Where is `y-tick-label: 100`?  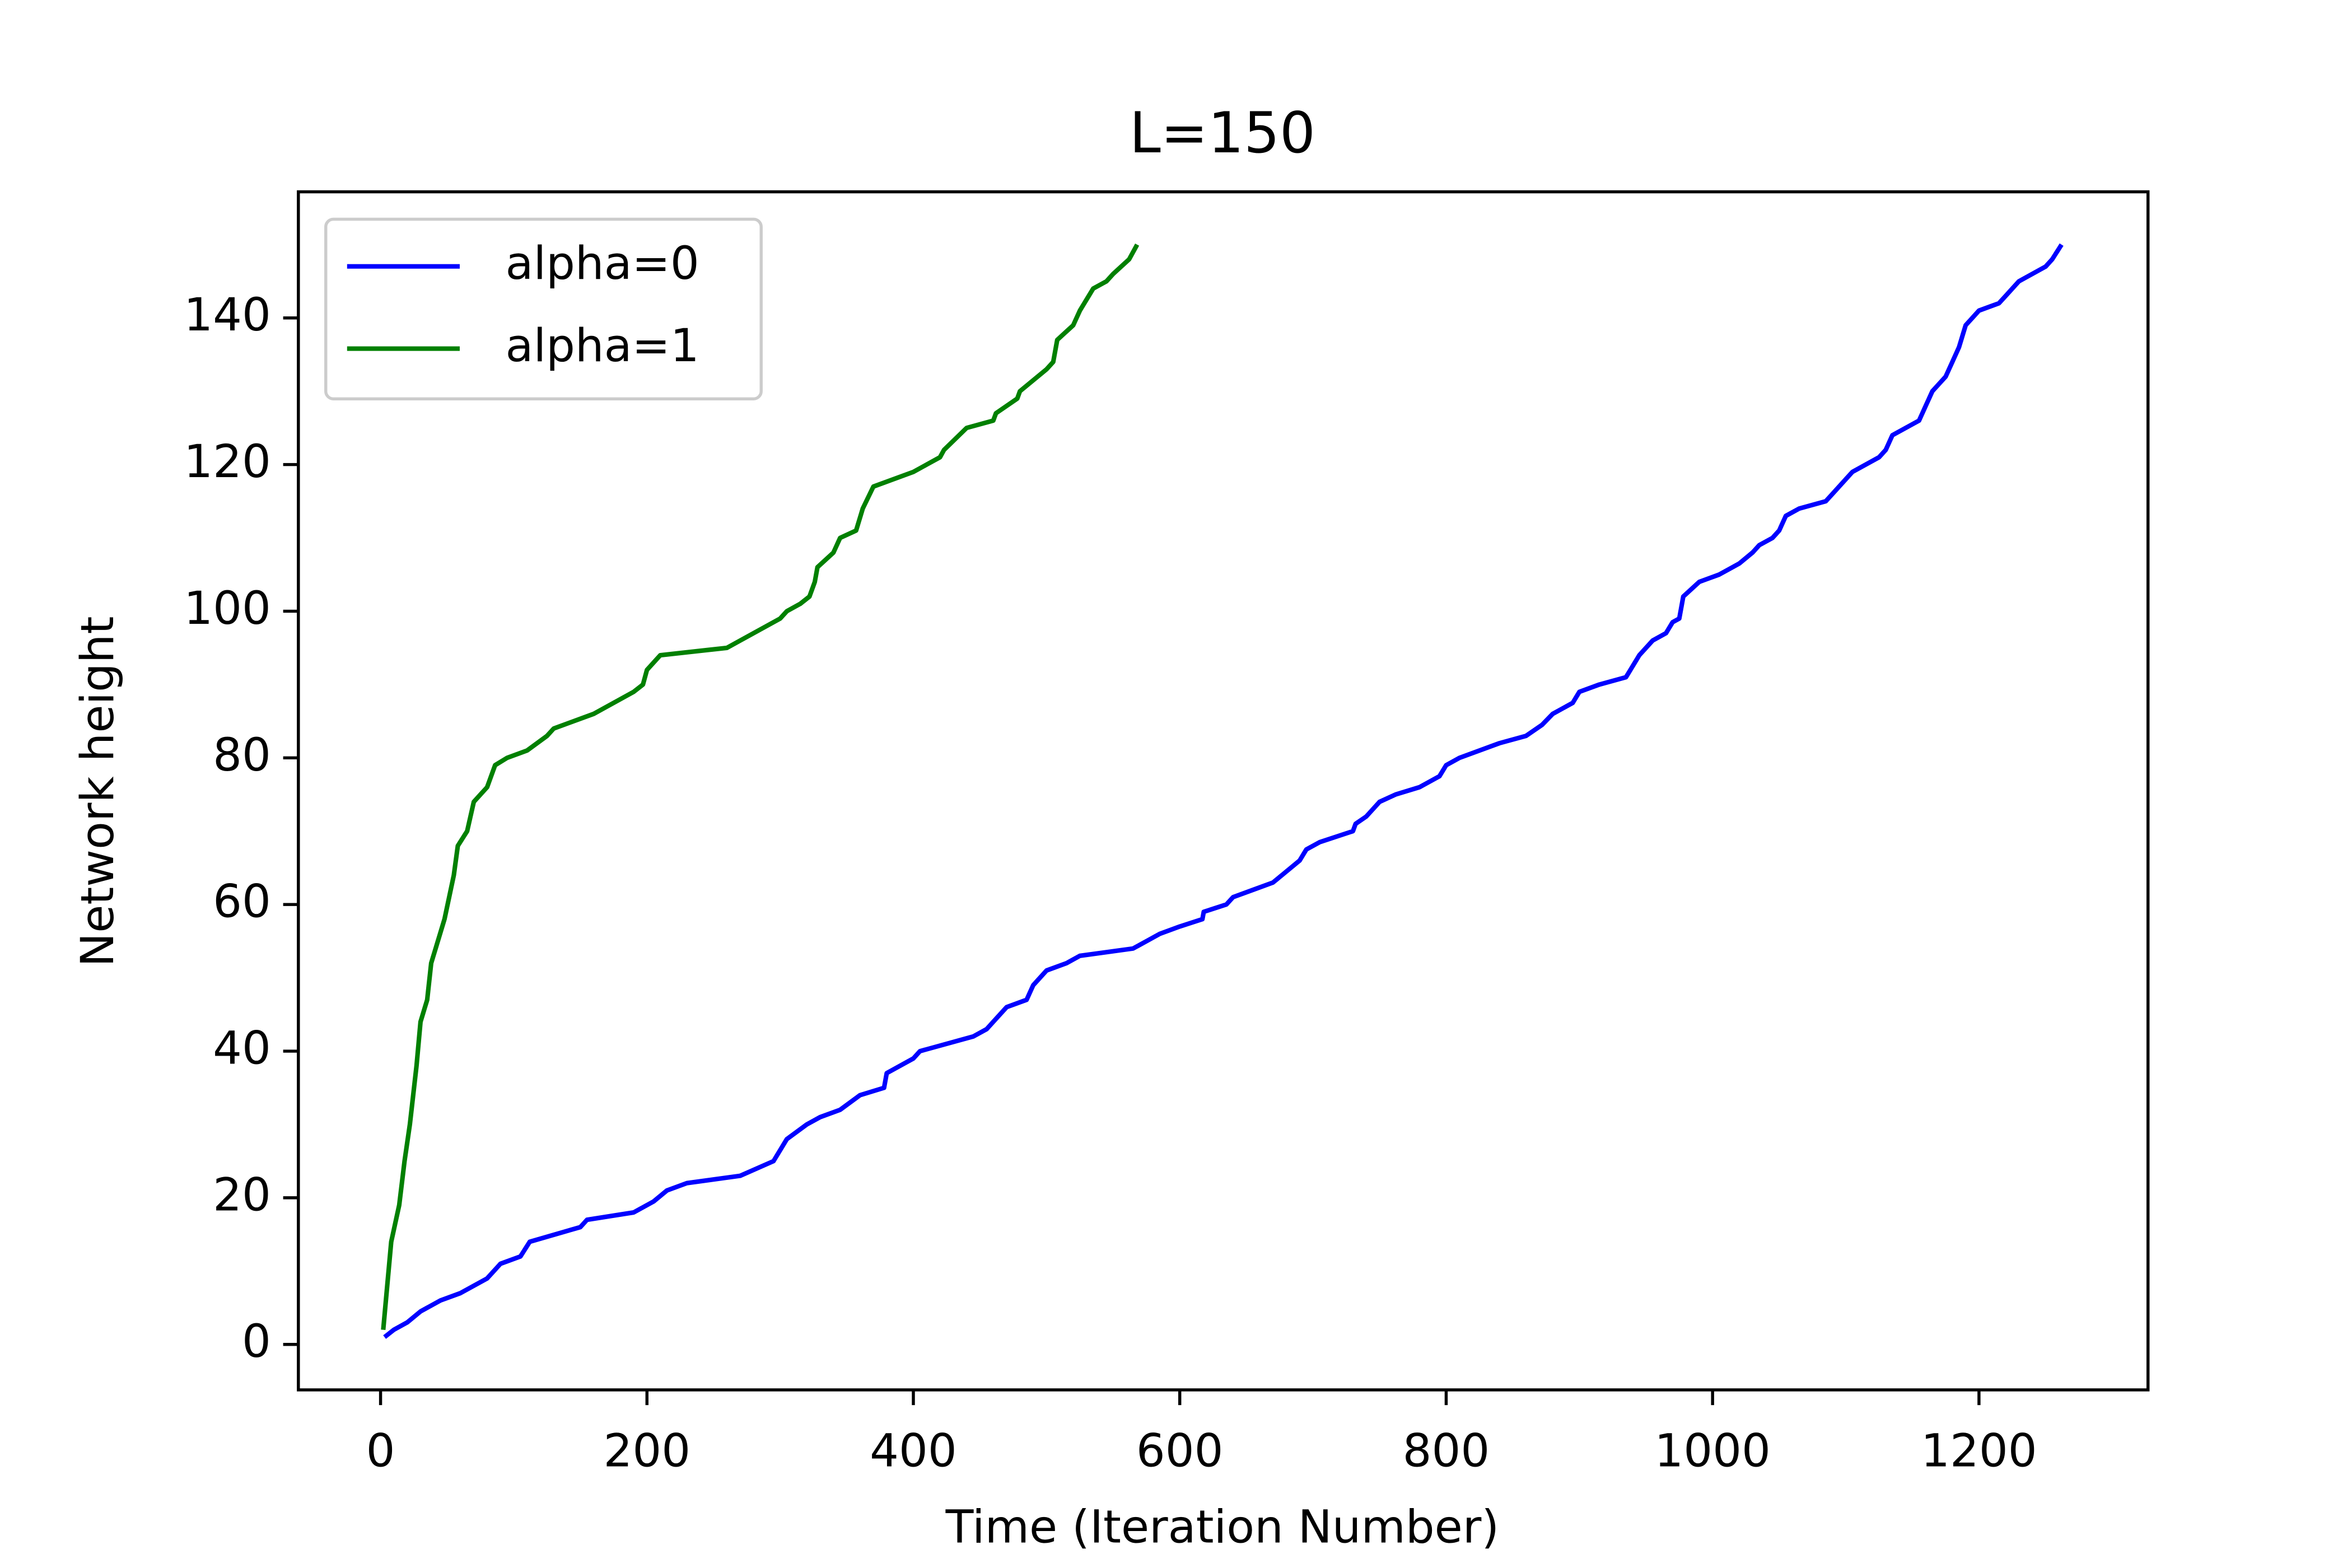
y-tick-label: 100 is located at coordinates (228, 609).